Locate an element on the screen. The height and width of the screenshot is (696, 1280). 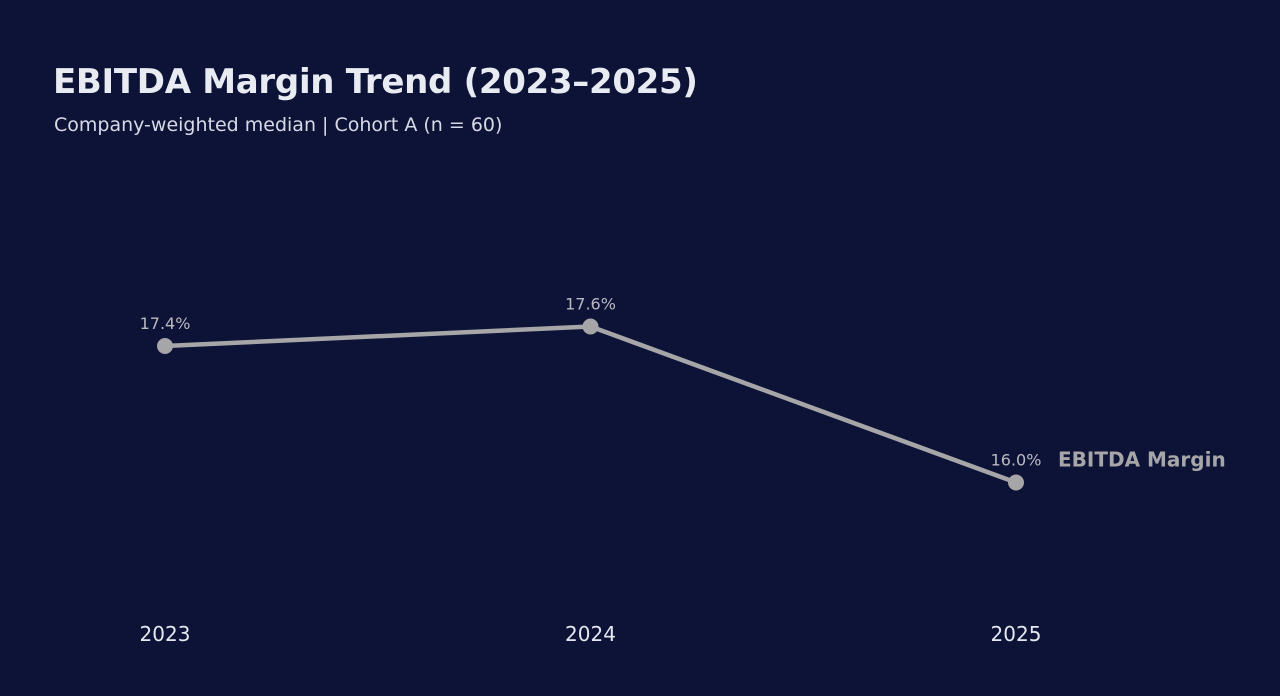
data-label-2024: 17.6% is located at coordinates (590, 304).